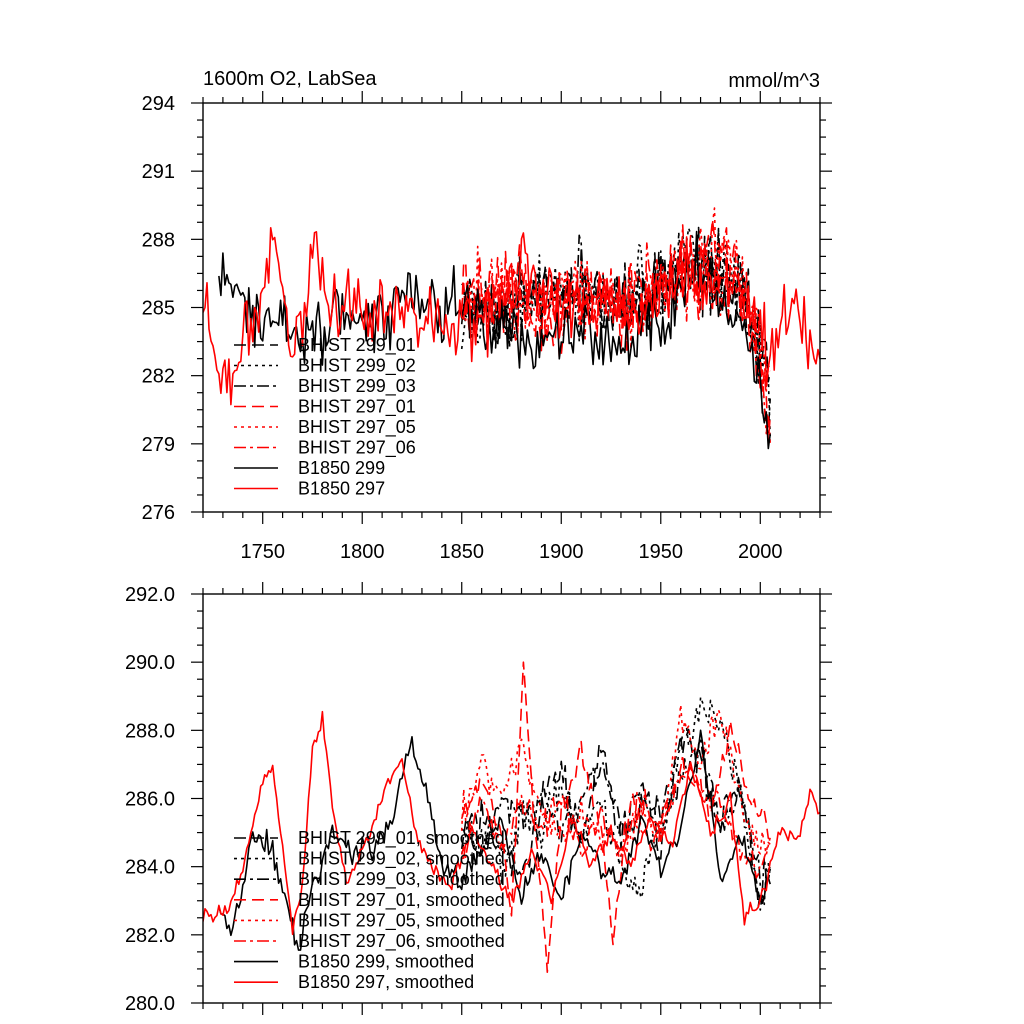  Describe the element at coordinates (158, 240) in the screenshot. I see `y-tick-label: 288` at that location.